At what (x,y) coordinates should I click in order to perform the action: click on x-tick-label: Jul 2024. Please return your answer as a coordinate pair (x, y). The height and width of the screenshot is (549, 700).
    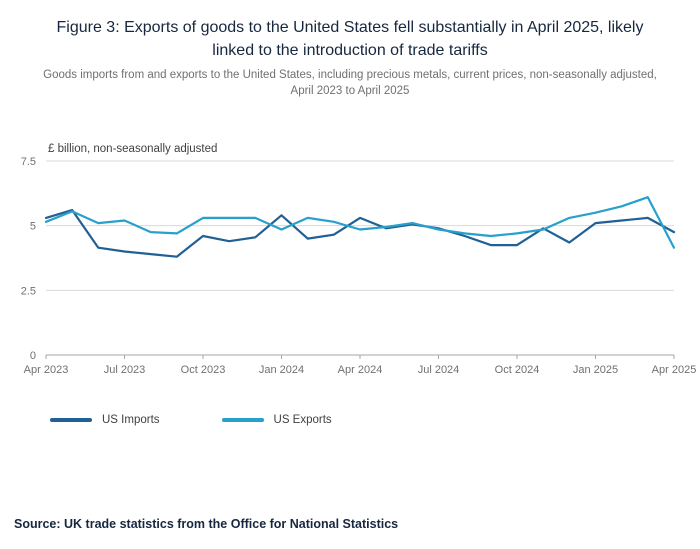
    Looking at the image, I should click on (439, 370).